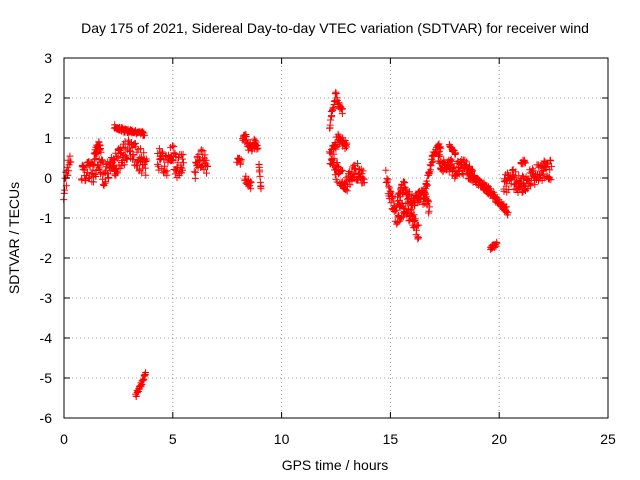  I want to click on y-tick-label-2: -4, so click(46, 338).